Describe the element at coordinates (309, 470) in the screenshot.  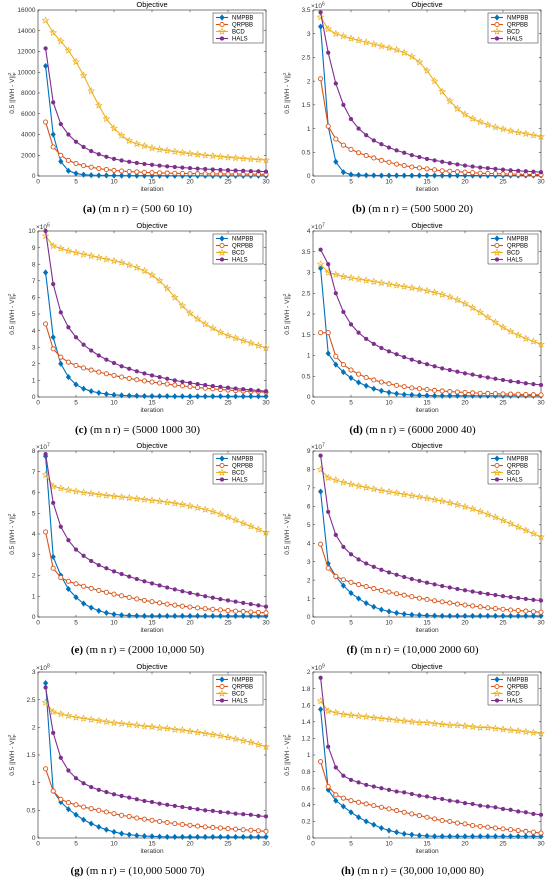
I see `y-tick-label: 8` at that location.